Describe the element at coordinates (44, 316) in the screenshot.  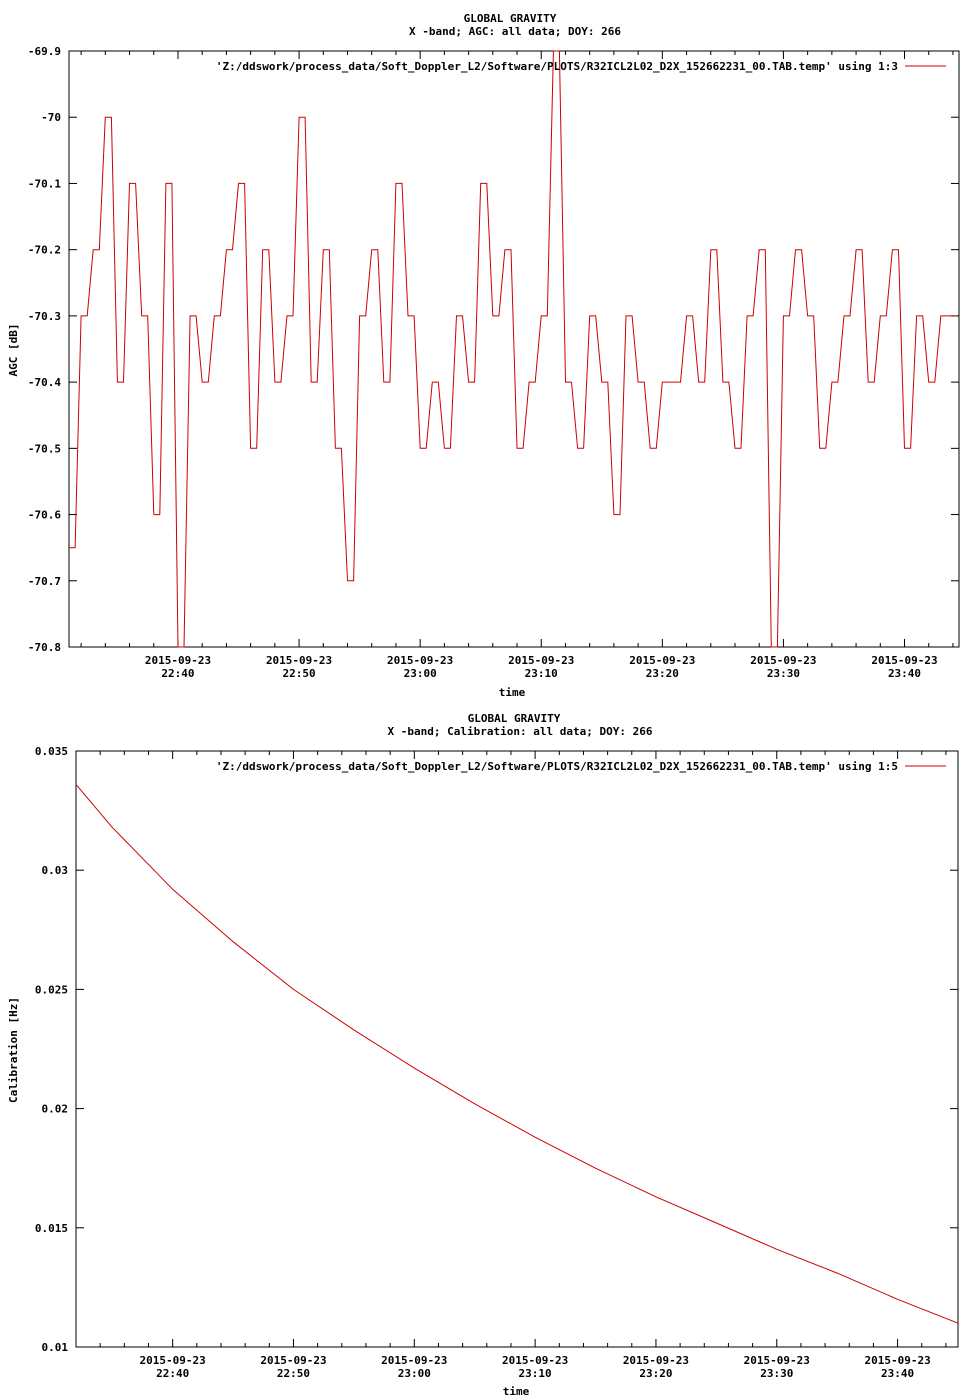
I see `y-tick-label: -70.3` at that location.